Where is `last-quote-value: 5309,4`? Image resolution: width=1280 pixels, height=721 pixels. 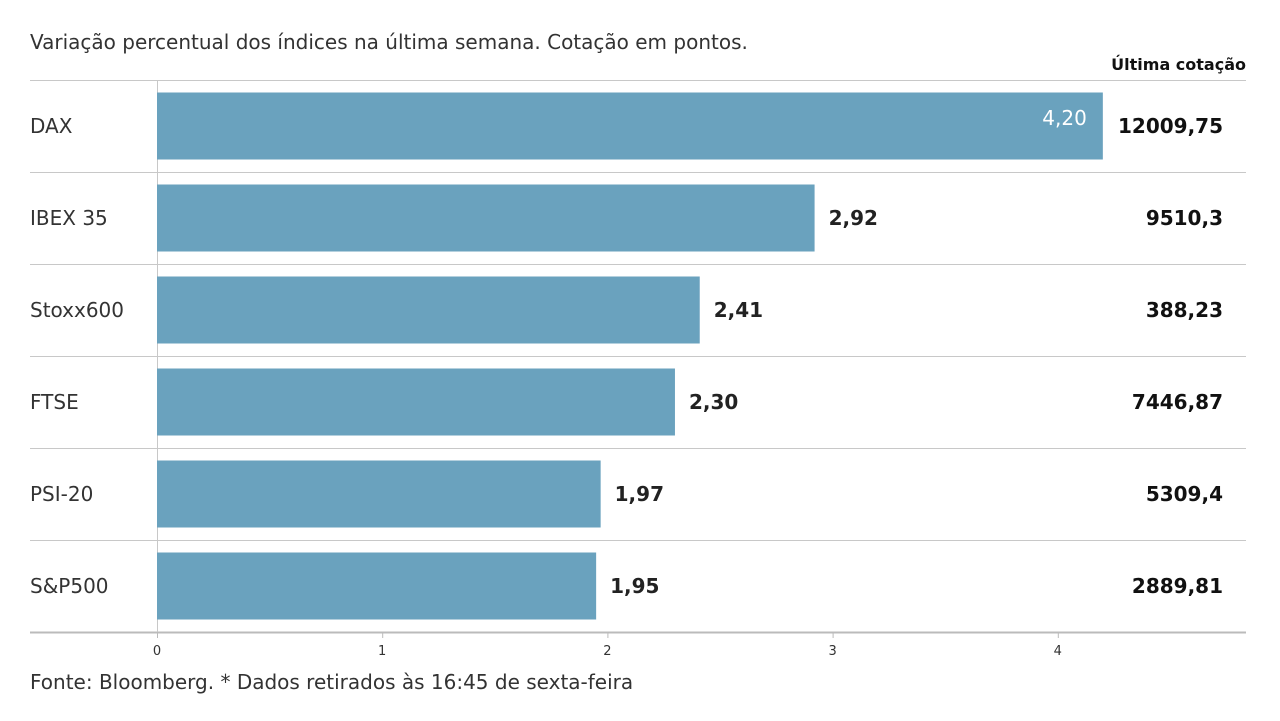
last-quote-value: 5309,4 is located at coordinates (1184, 494).